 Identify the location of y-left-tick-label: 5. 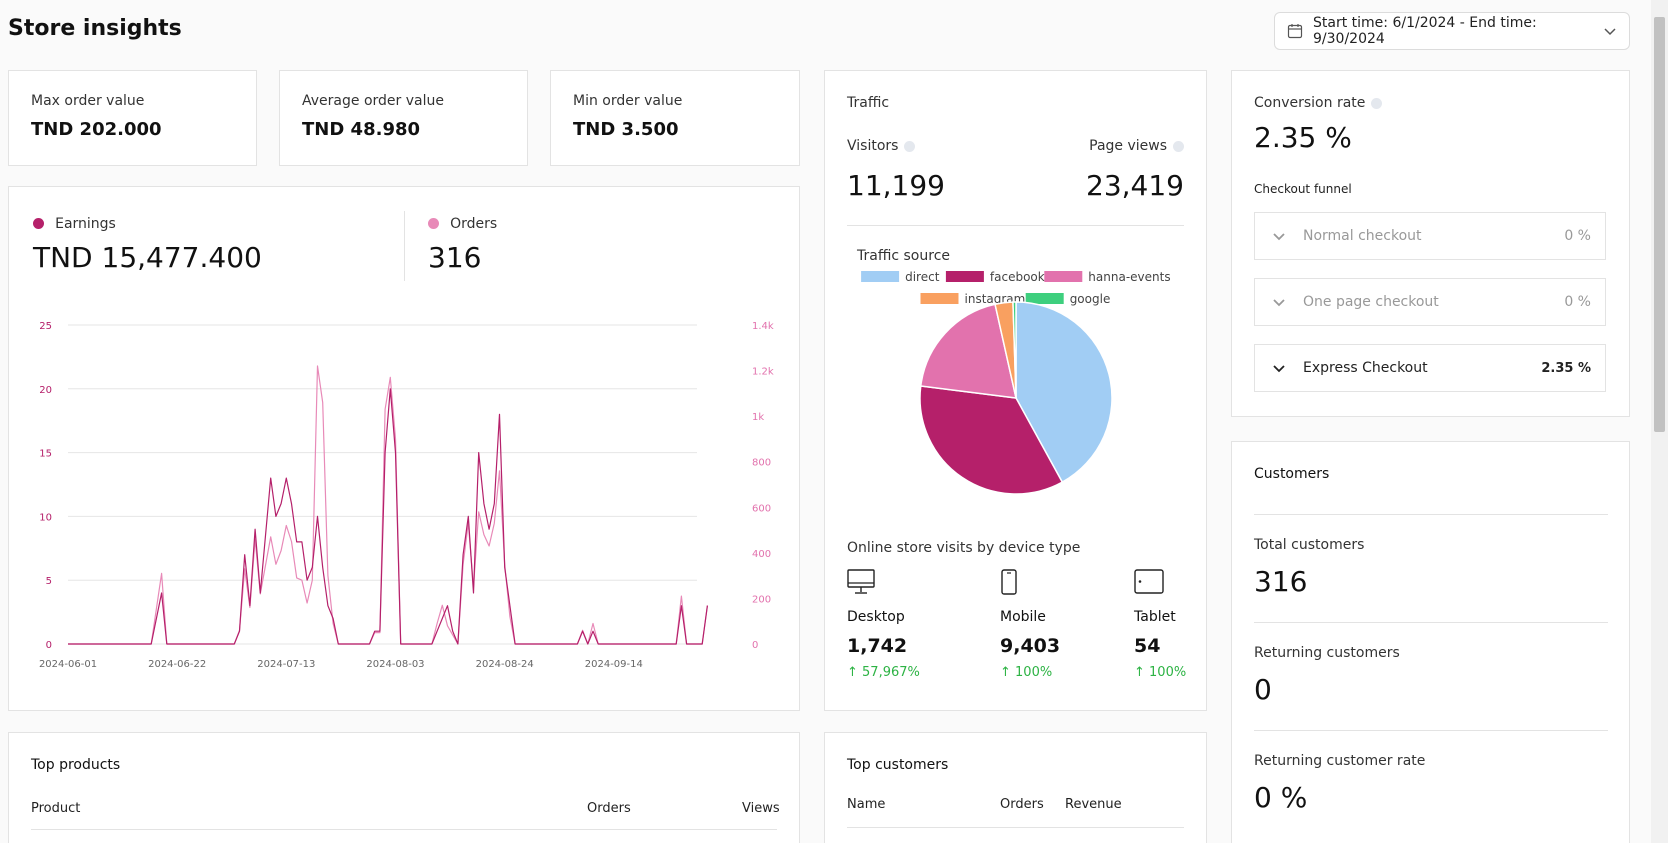
(49, 581).